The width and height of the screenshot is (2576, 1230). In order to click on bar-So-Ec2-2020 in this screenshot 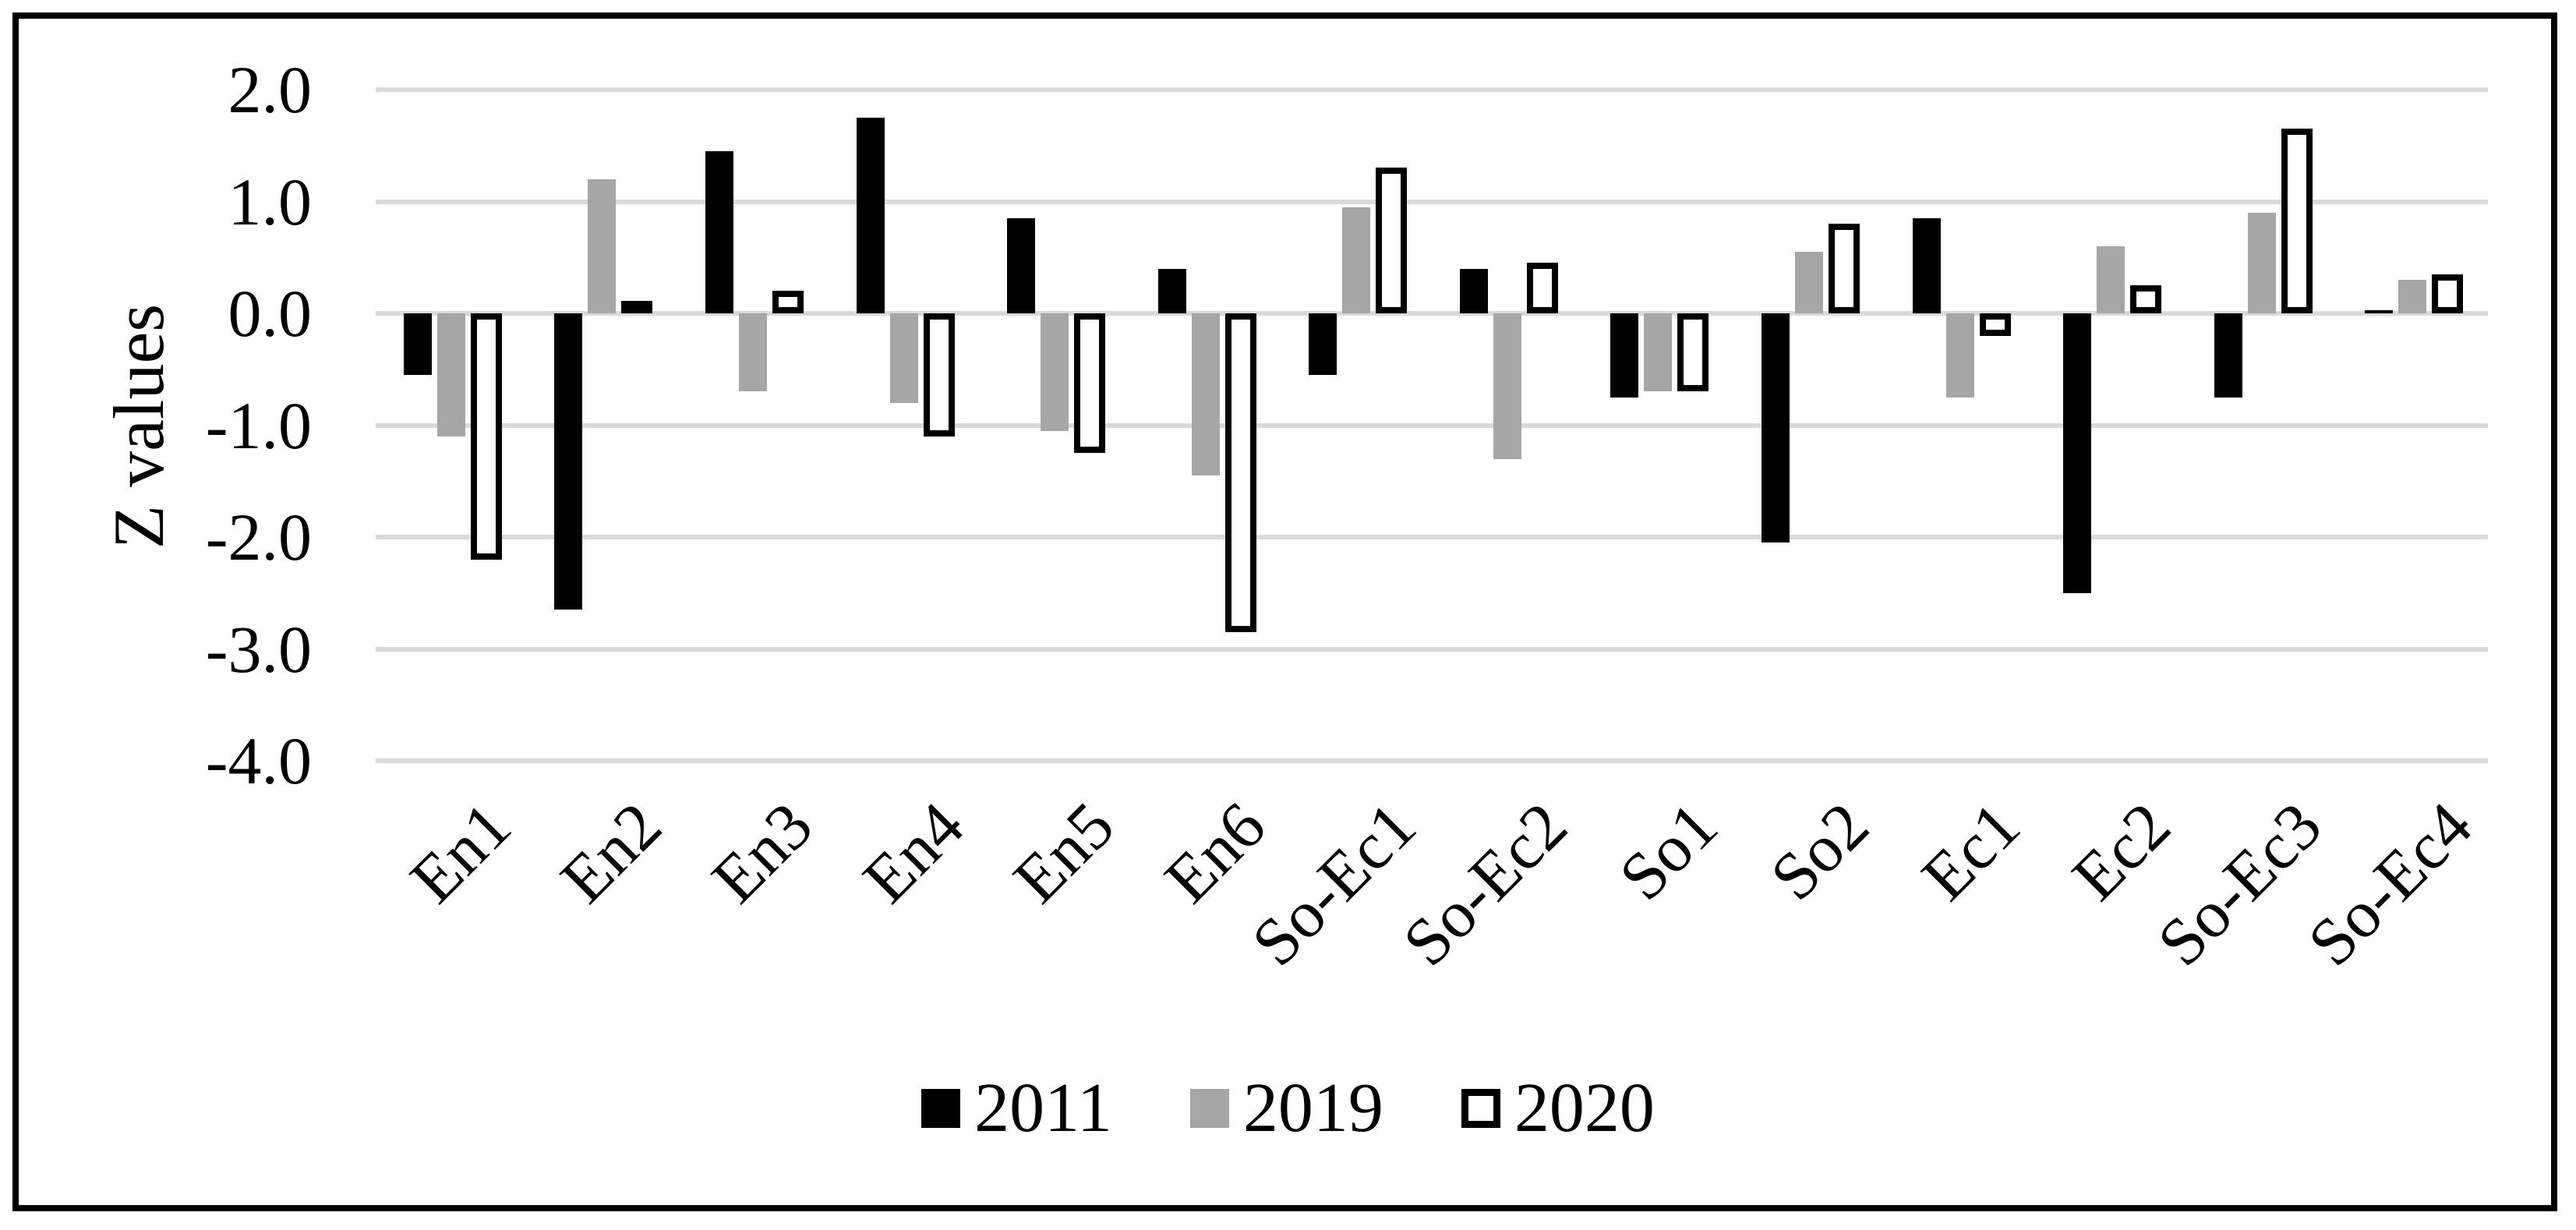, I will do `click(1542, 288)`.